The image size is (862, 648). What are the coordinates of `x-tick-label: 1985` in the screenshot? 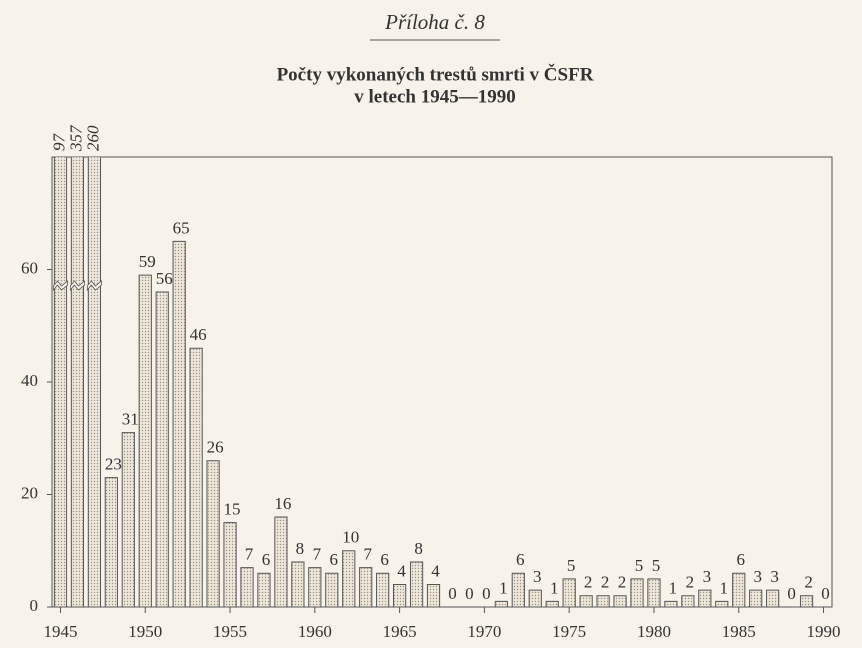 It's located at (739, 631).